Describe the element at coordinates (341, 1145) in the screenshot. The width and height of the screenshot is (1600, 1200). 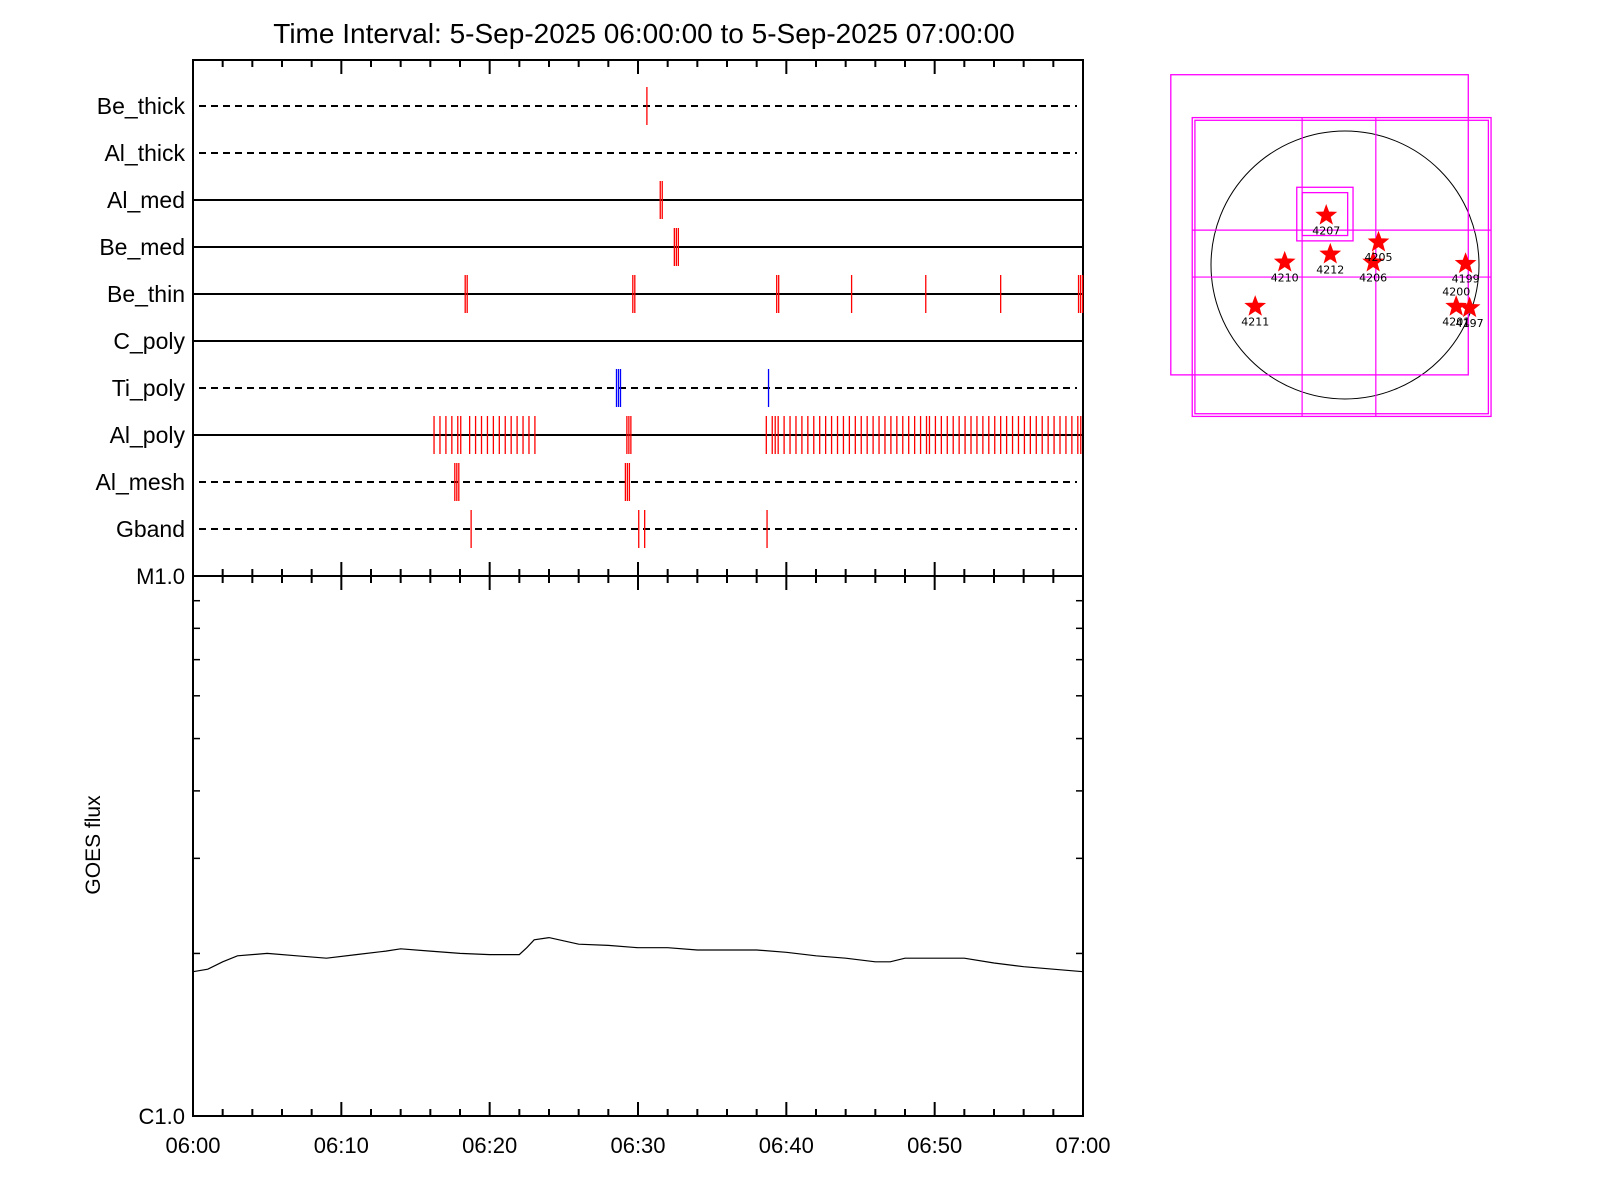
I see `x-tick-label: 06:10` at that location.